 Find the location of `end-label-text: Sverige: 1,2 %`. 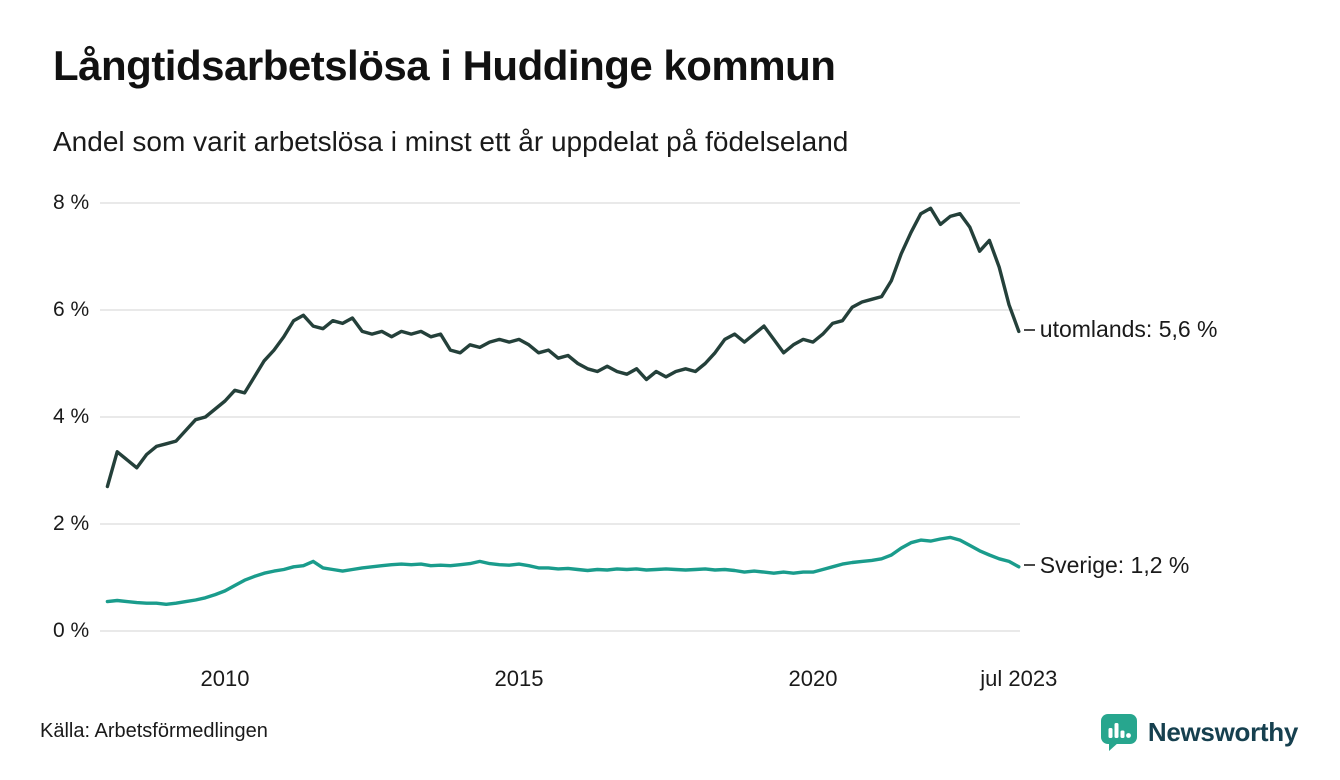

end-label-text: Sverige: 1,2 % is located at coordinates (1114, 564).